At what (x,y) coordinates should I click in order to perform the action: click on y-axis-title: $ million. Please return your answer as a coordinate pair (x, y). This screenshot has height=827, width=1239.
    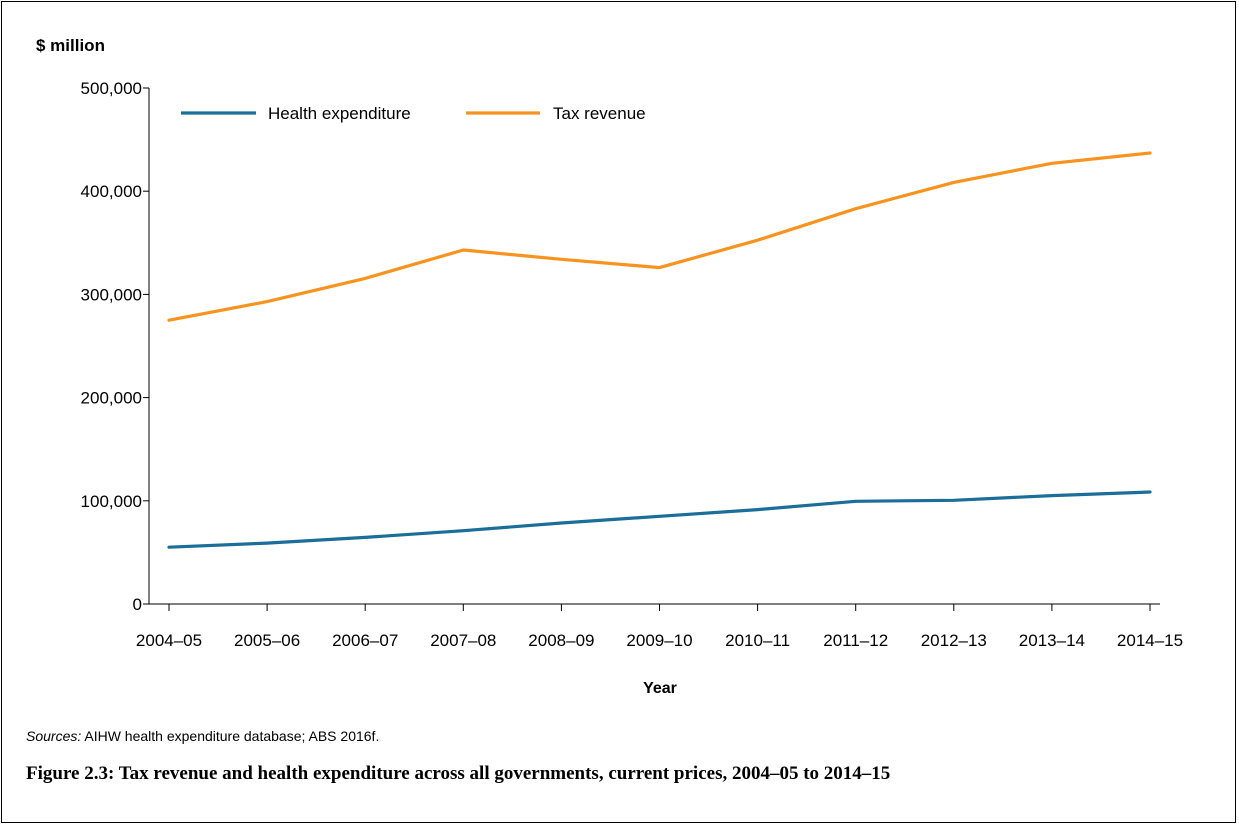
    Looking at the image, I should click on (70, 45).